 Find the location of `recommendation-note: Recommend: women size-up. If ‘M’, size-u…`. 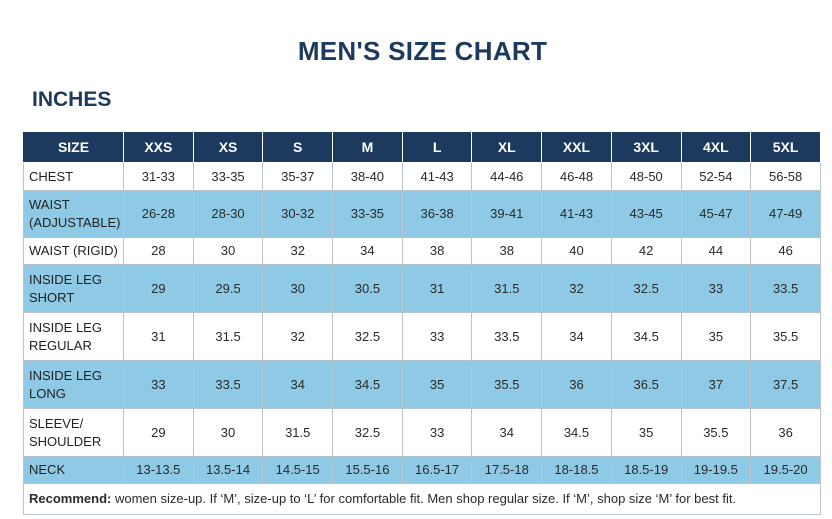

recommendation-note: Recommend: women size-up. If ‘M’, size-u… is located at coordinates (422, 499).